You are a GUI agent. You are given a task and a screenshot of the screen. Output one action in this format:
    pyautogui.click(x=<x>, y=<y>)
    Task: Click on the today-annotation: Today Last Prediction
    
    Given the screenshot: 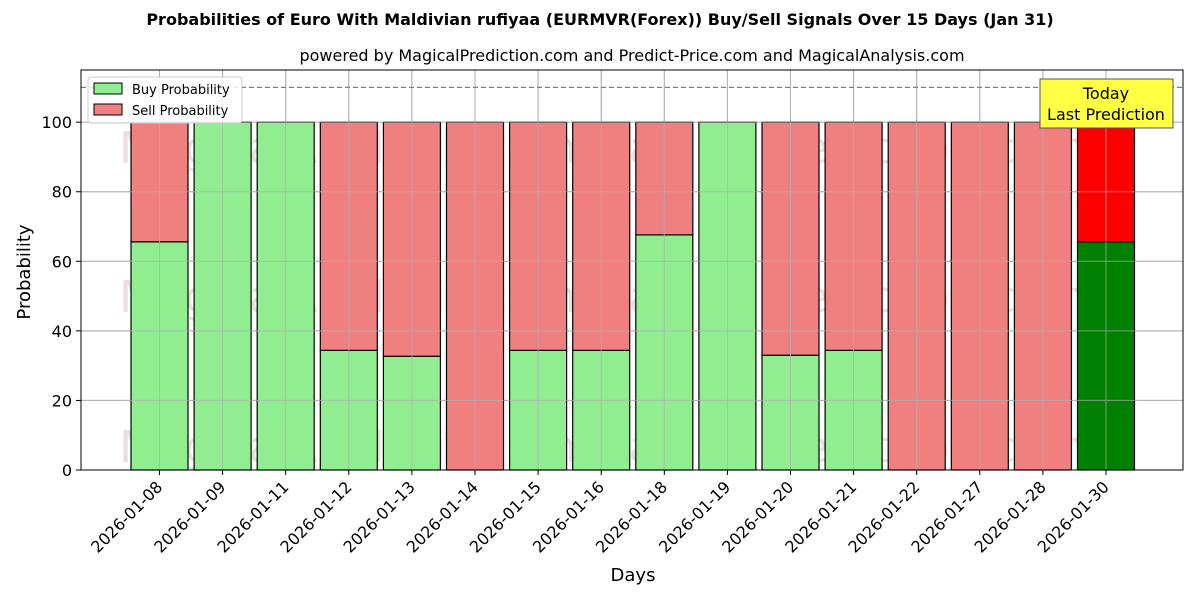 What is the action you would take?
    pyautogui.click(x=1106, y=103)
    